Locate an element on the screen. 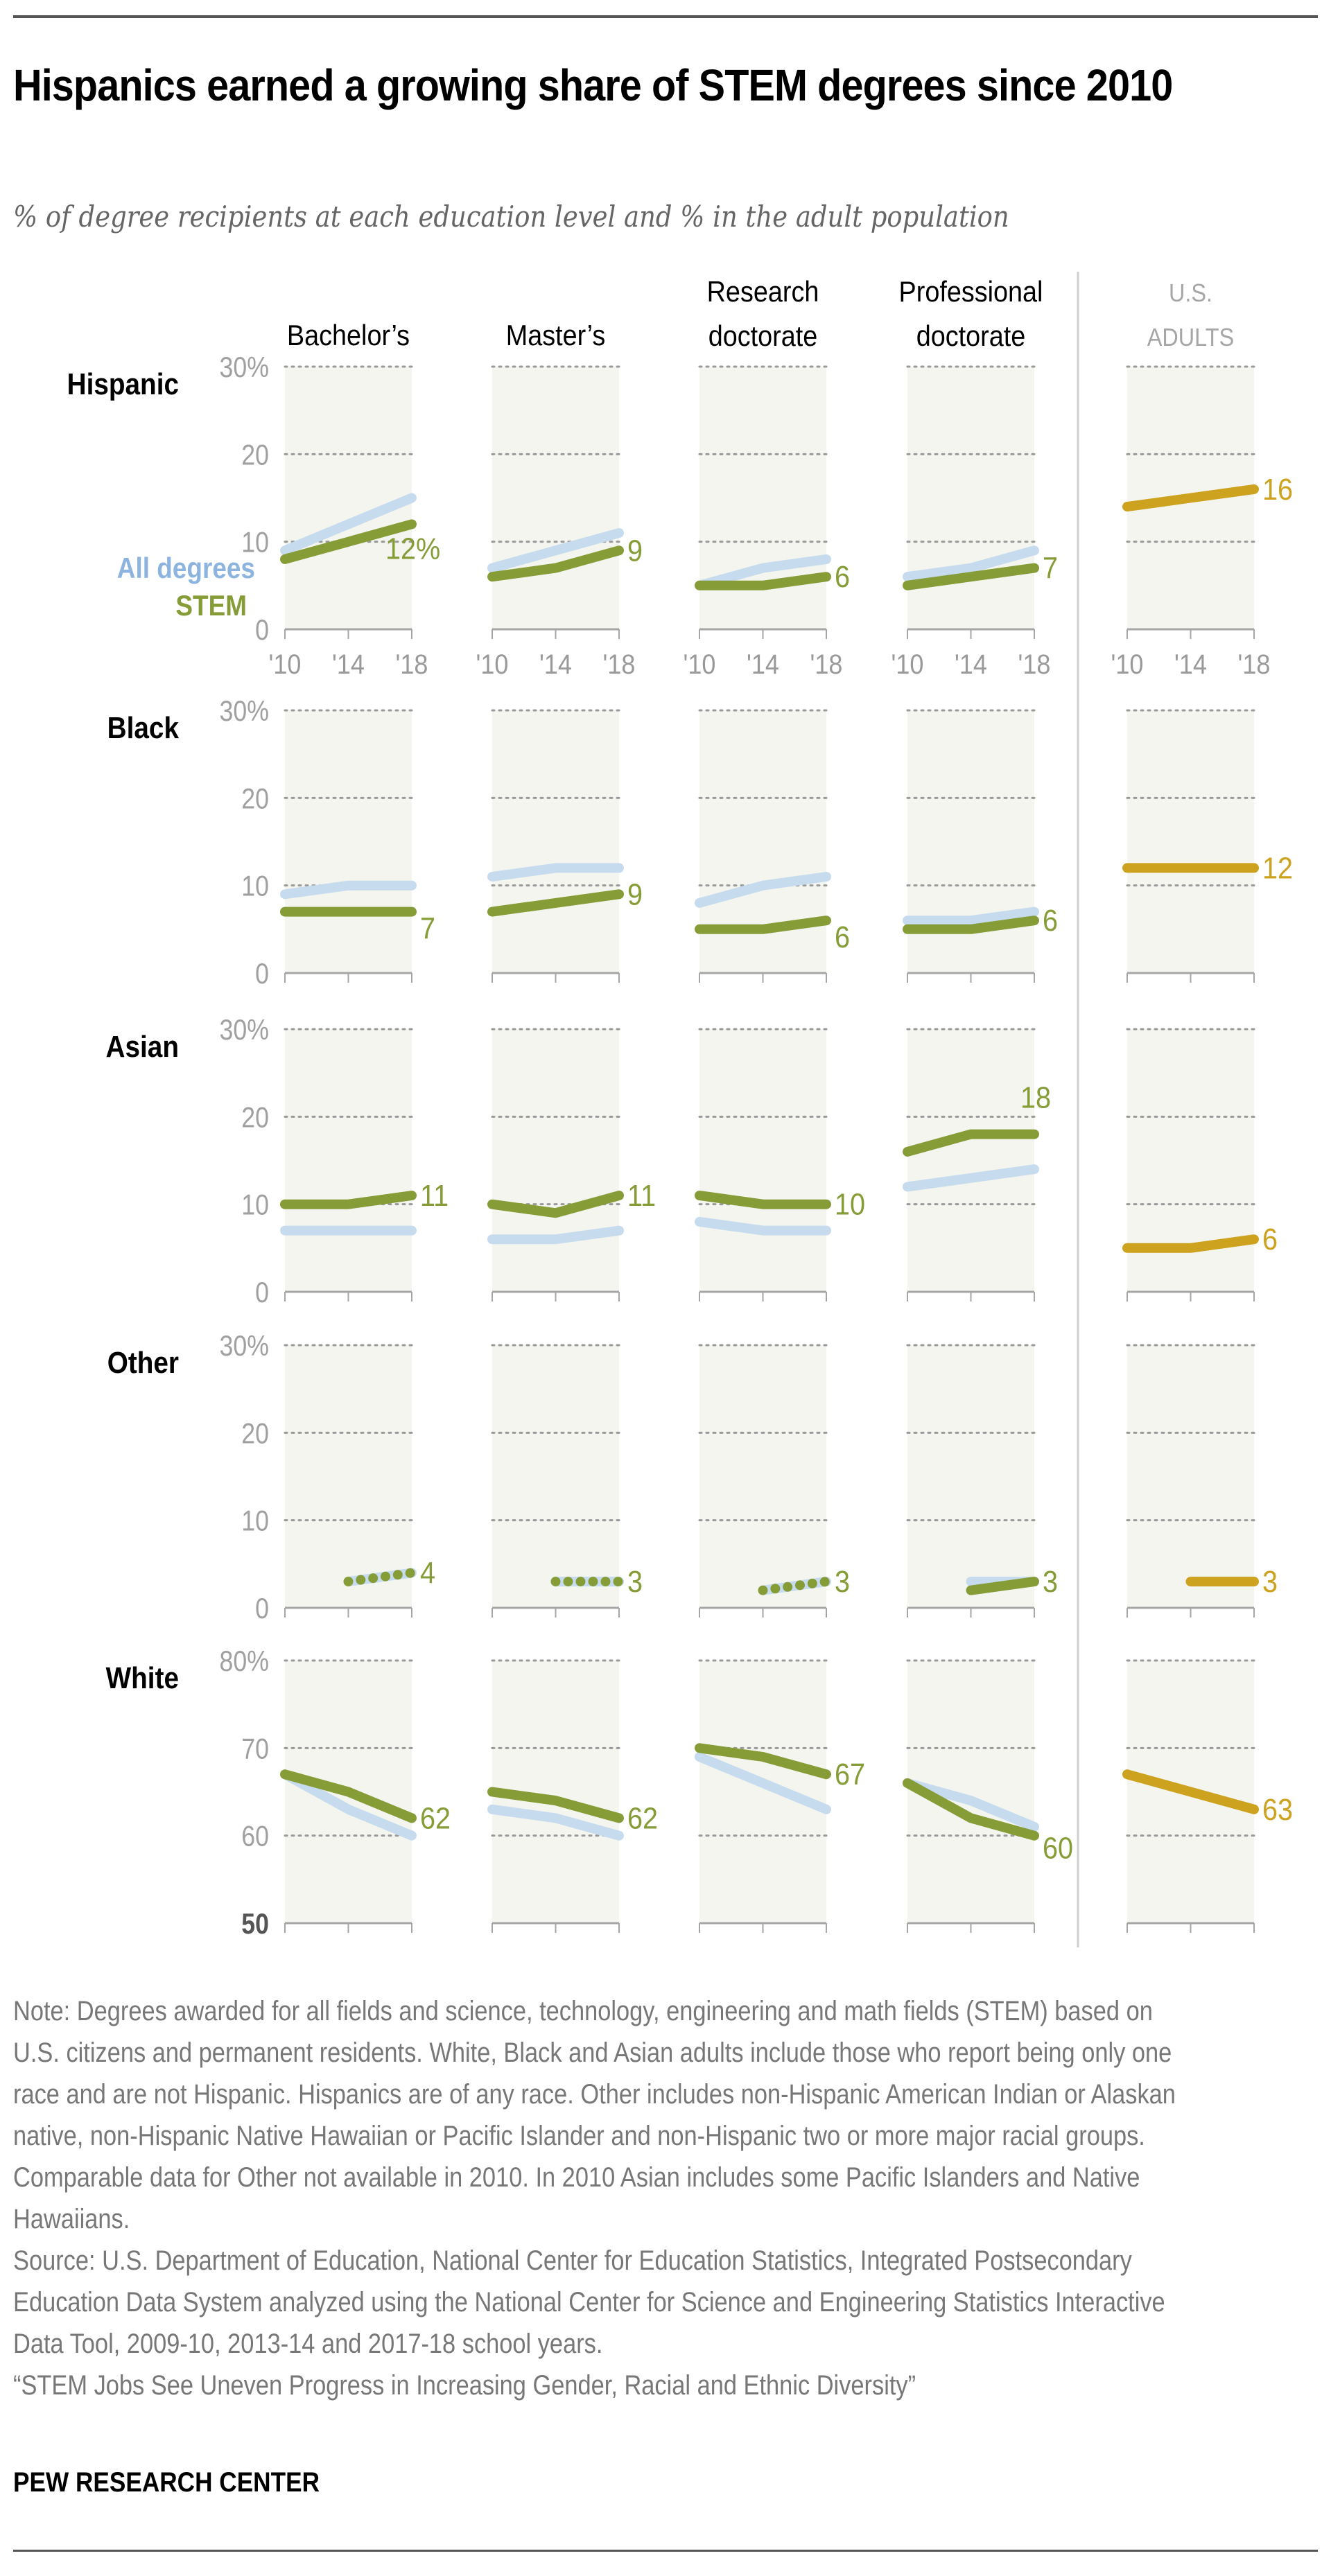 Image resolution: width=1331 pixels, height=2576 pixels. column-header-4: Professional is located at coordinates (971, 292).